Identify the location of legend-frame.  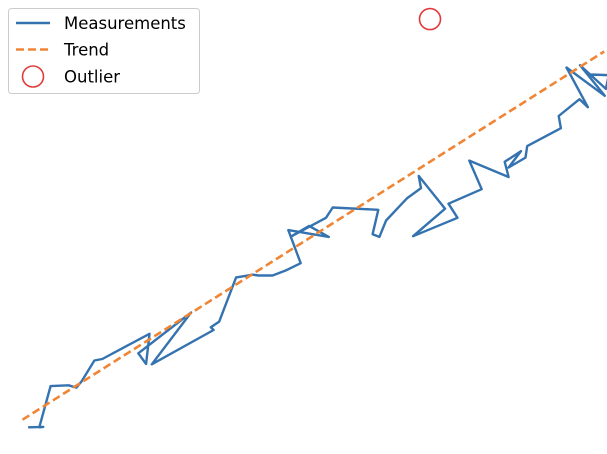
(104, 51).